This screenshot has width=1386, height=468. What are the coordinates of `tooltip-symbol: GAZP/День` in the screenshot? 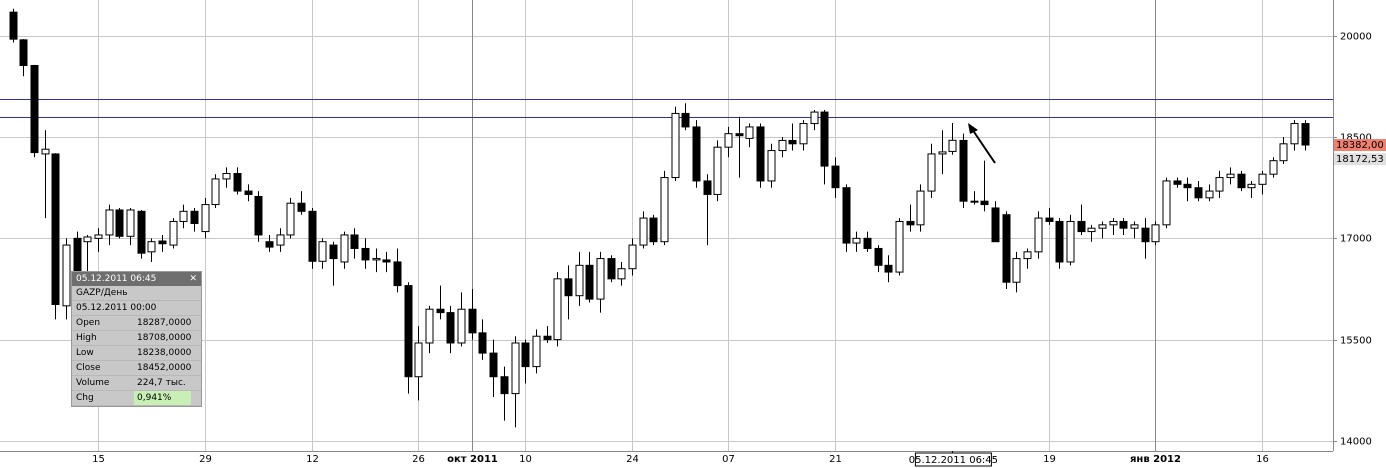 It's located at (136, 293).